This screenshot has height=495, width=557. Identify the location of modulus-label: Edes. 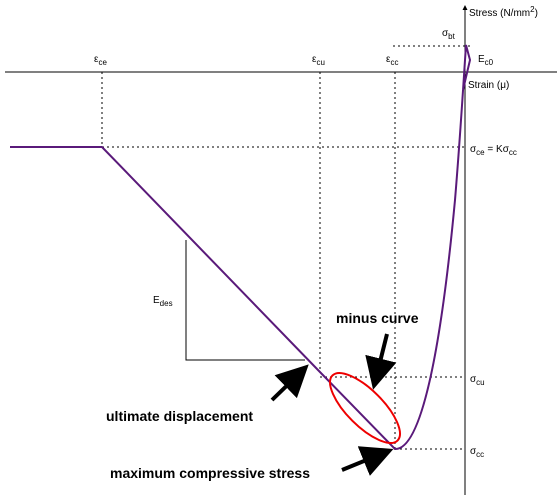
(163, 301).